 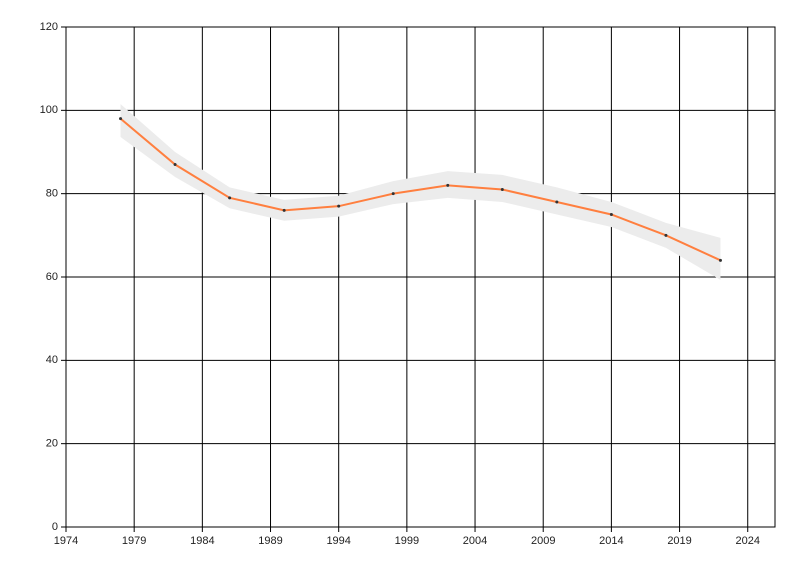 I want to click on x-tick-label: 1974, so click(x=66, y=541).